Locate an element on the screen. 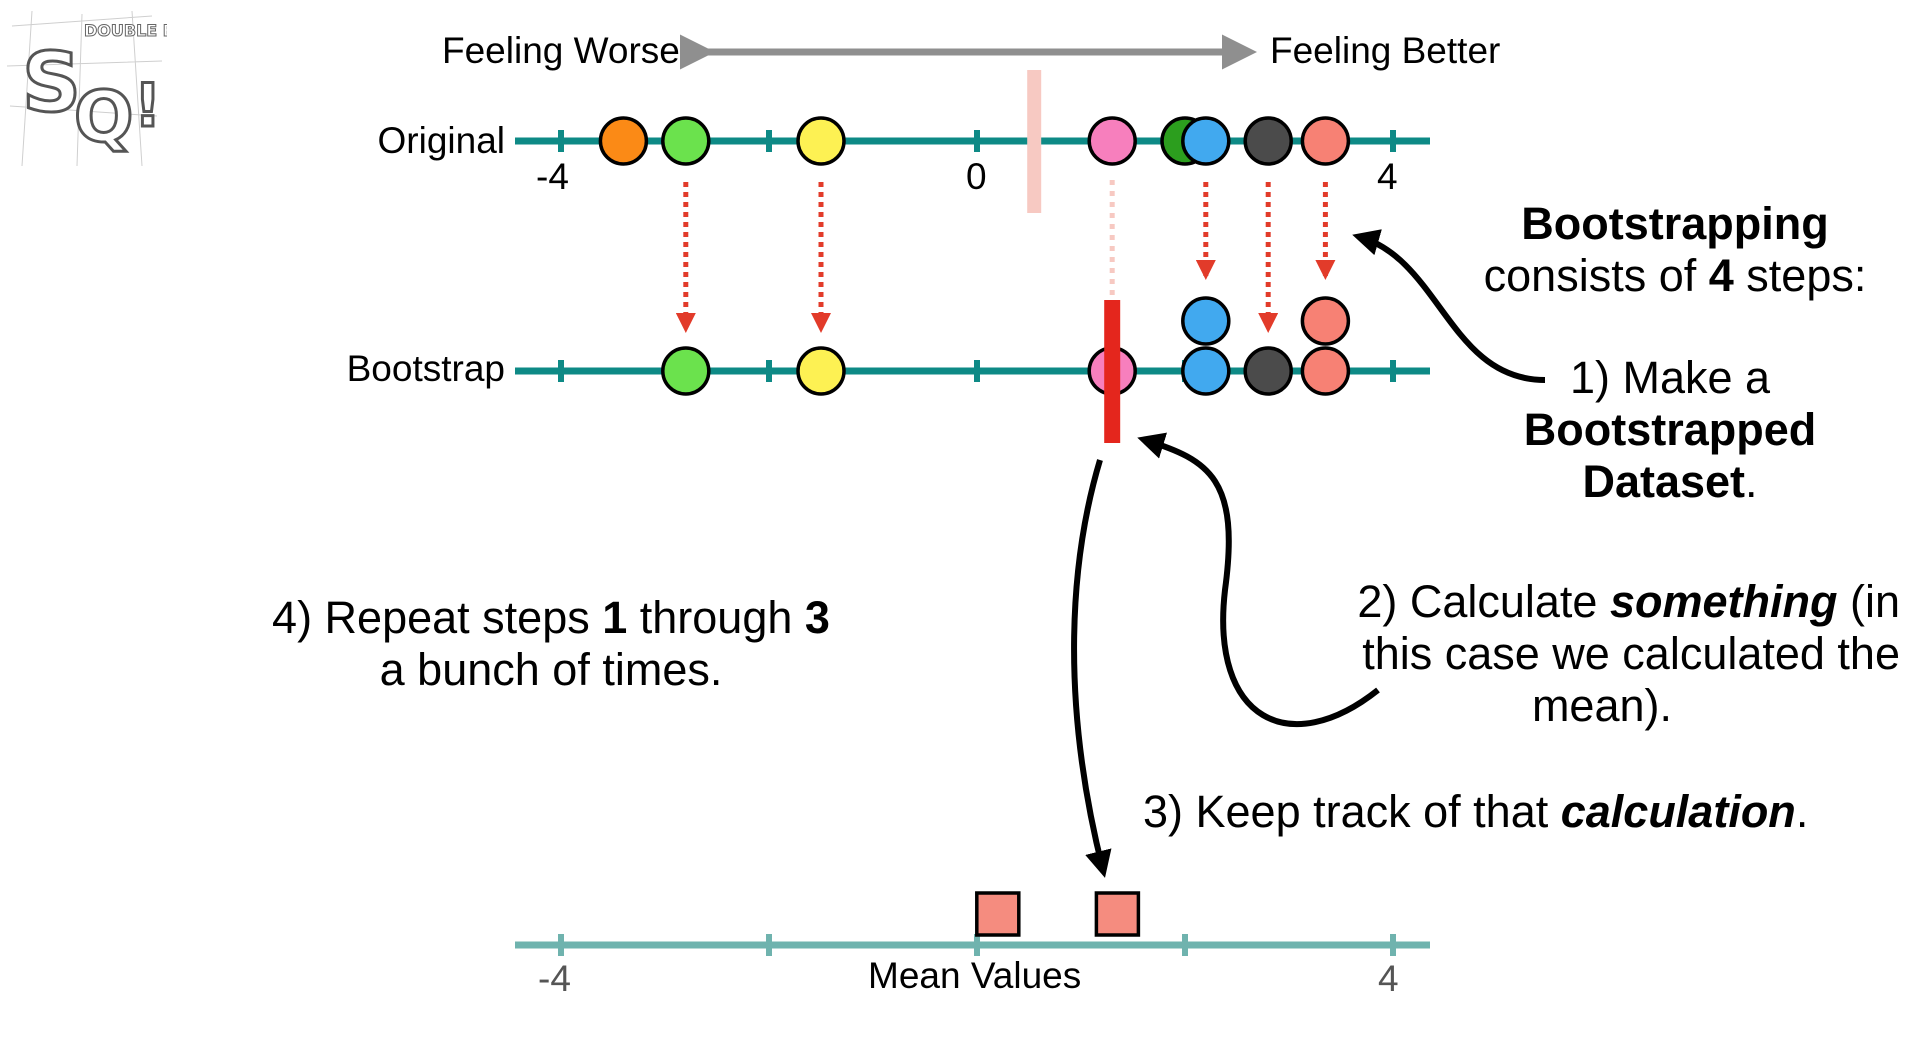 The image size is (1912, 1061). svg-text: S is located at coordinates (51, 83).